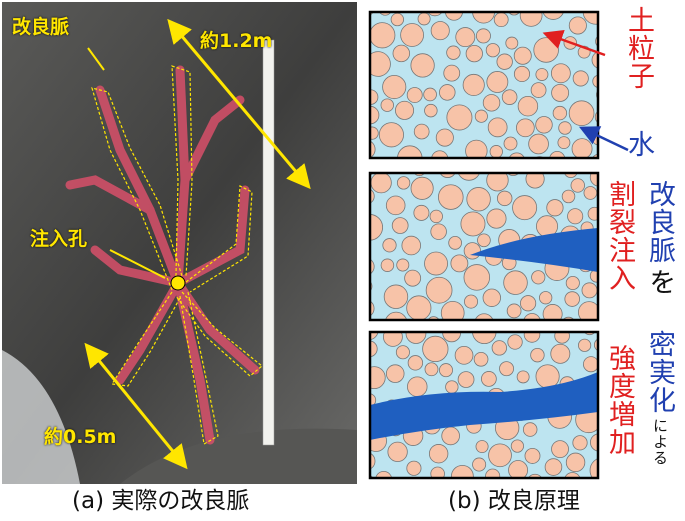 This screenshot has height=521, width=685. What do you see at coordinates (41, 27) in the screenshot?
I see `label: 改良脈` at bounding box center [41, 27].